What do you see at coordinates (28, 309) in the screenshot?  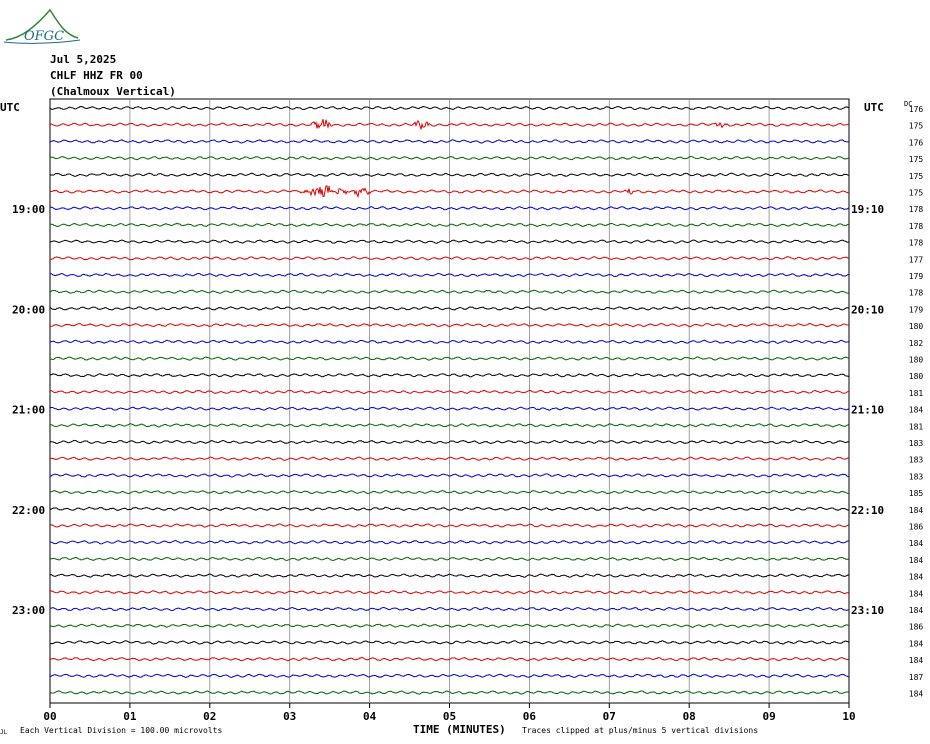 I see `left-time-label: 20:00` at bounding box center [28, 309].